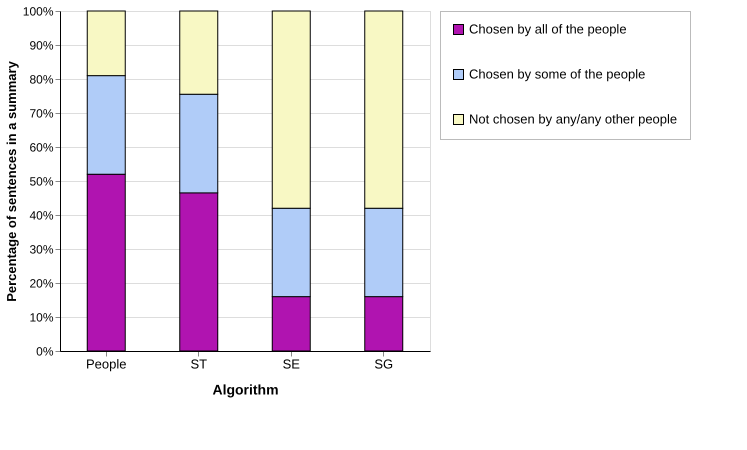 This screenshot has width=747, height=450. What do you see at coordinates (41, 249) in the screenshot?
I see `y-tick-label: 30%` at bounding box center [41, 249].